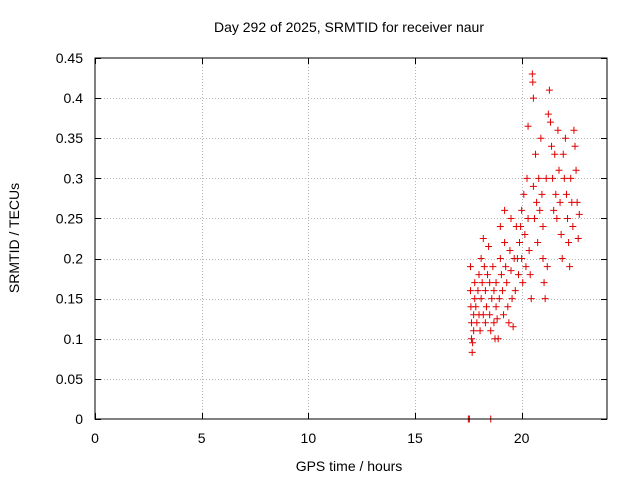 This screenshot has height=480, width=640. What do you see at coordinates (202, 438) in the screenshot?
I see `x-tick-label: 5` at bounding box center [202, 438].